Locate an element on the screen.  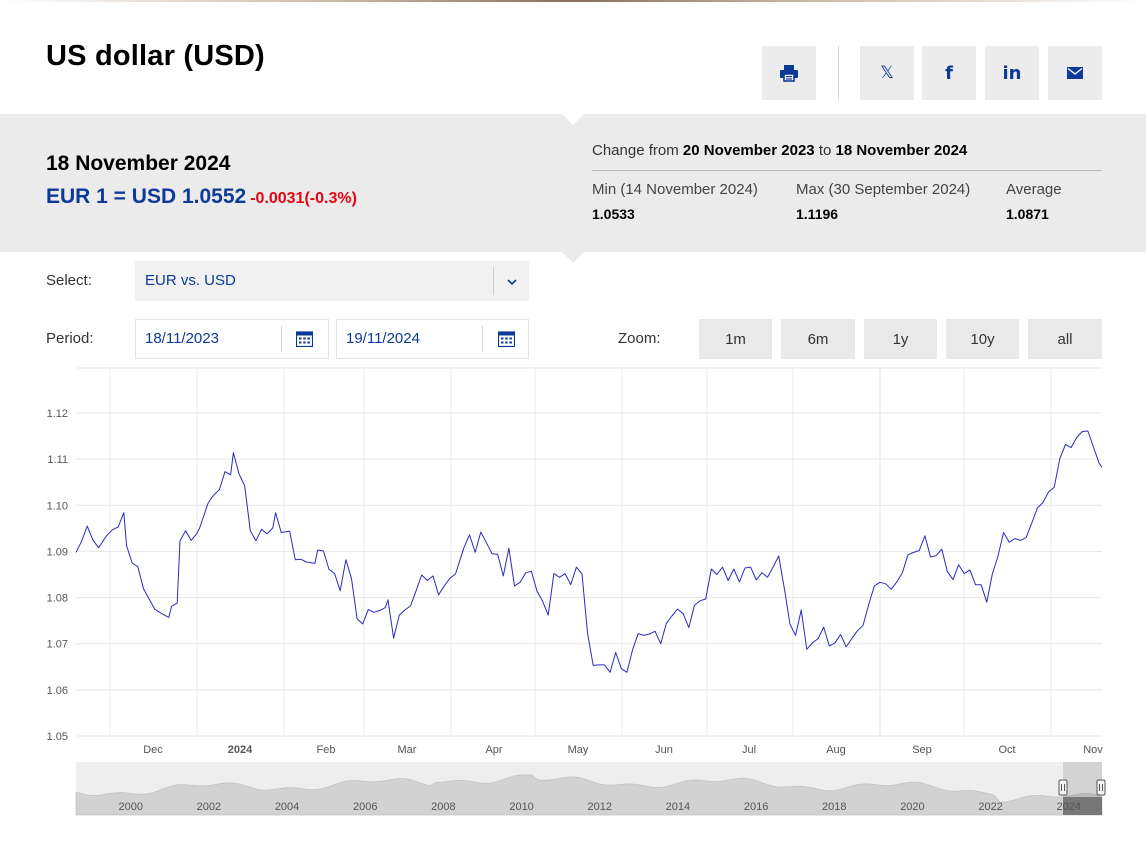
x-tick-label: Feb is located at coordinates (326, 750).